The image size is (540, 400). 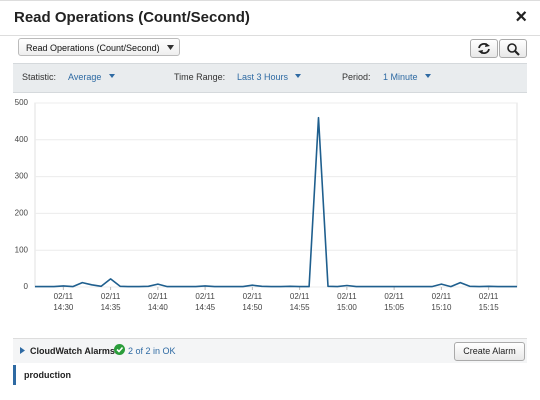 What do you see at coordinates (85, 77) in the screenshot?
I see `statistic-select: Average` at bounding box center [85, 77].